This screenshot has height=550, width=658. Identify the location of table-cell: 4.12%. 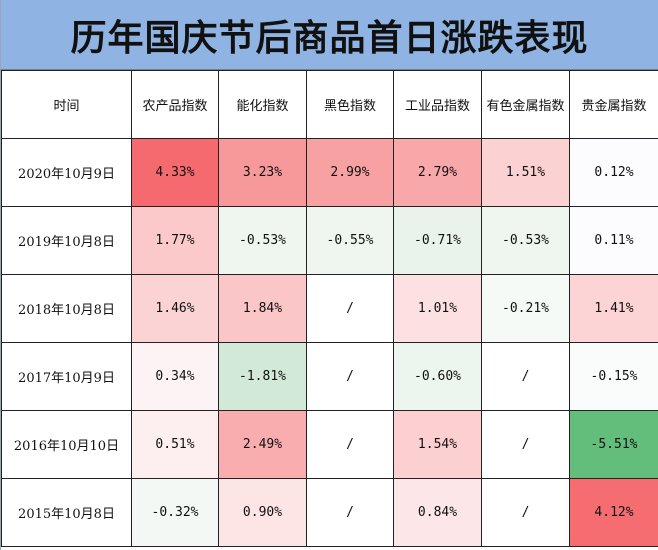
(613, 512).